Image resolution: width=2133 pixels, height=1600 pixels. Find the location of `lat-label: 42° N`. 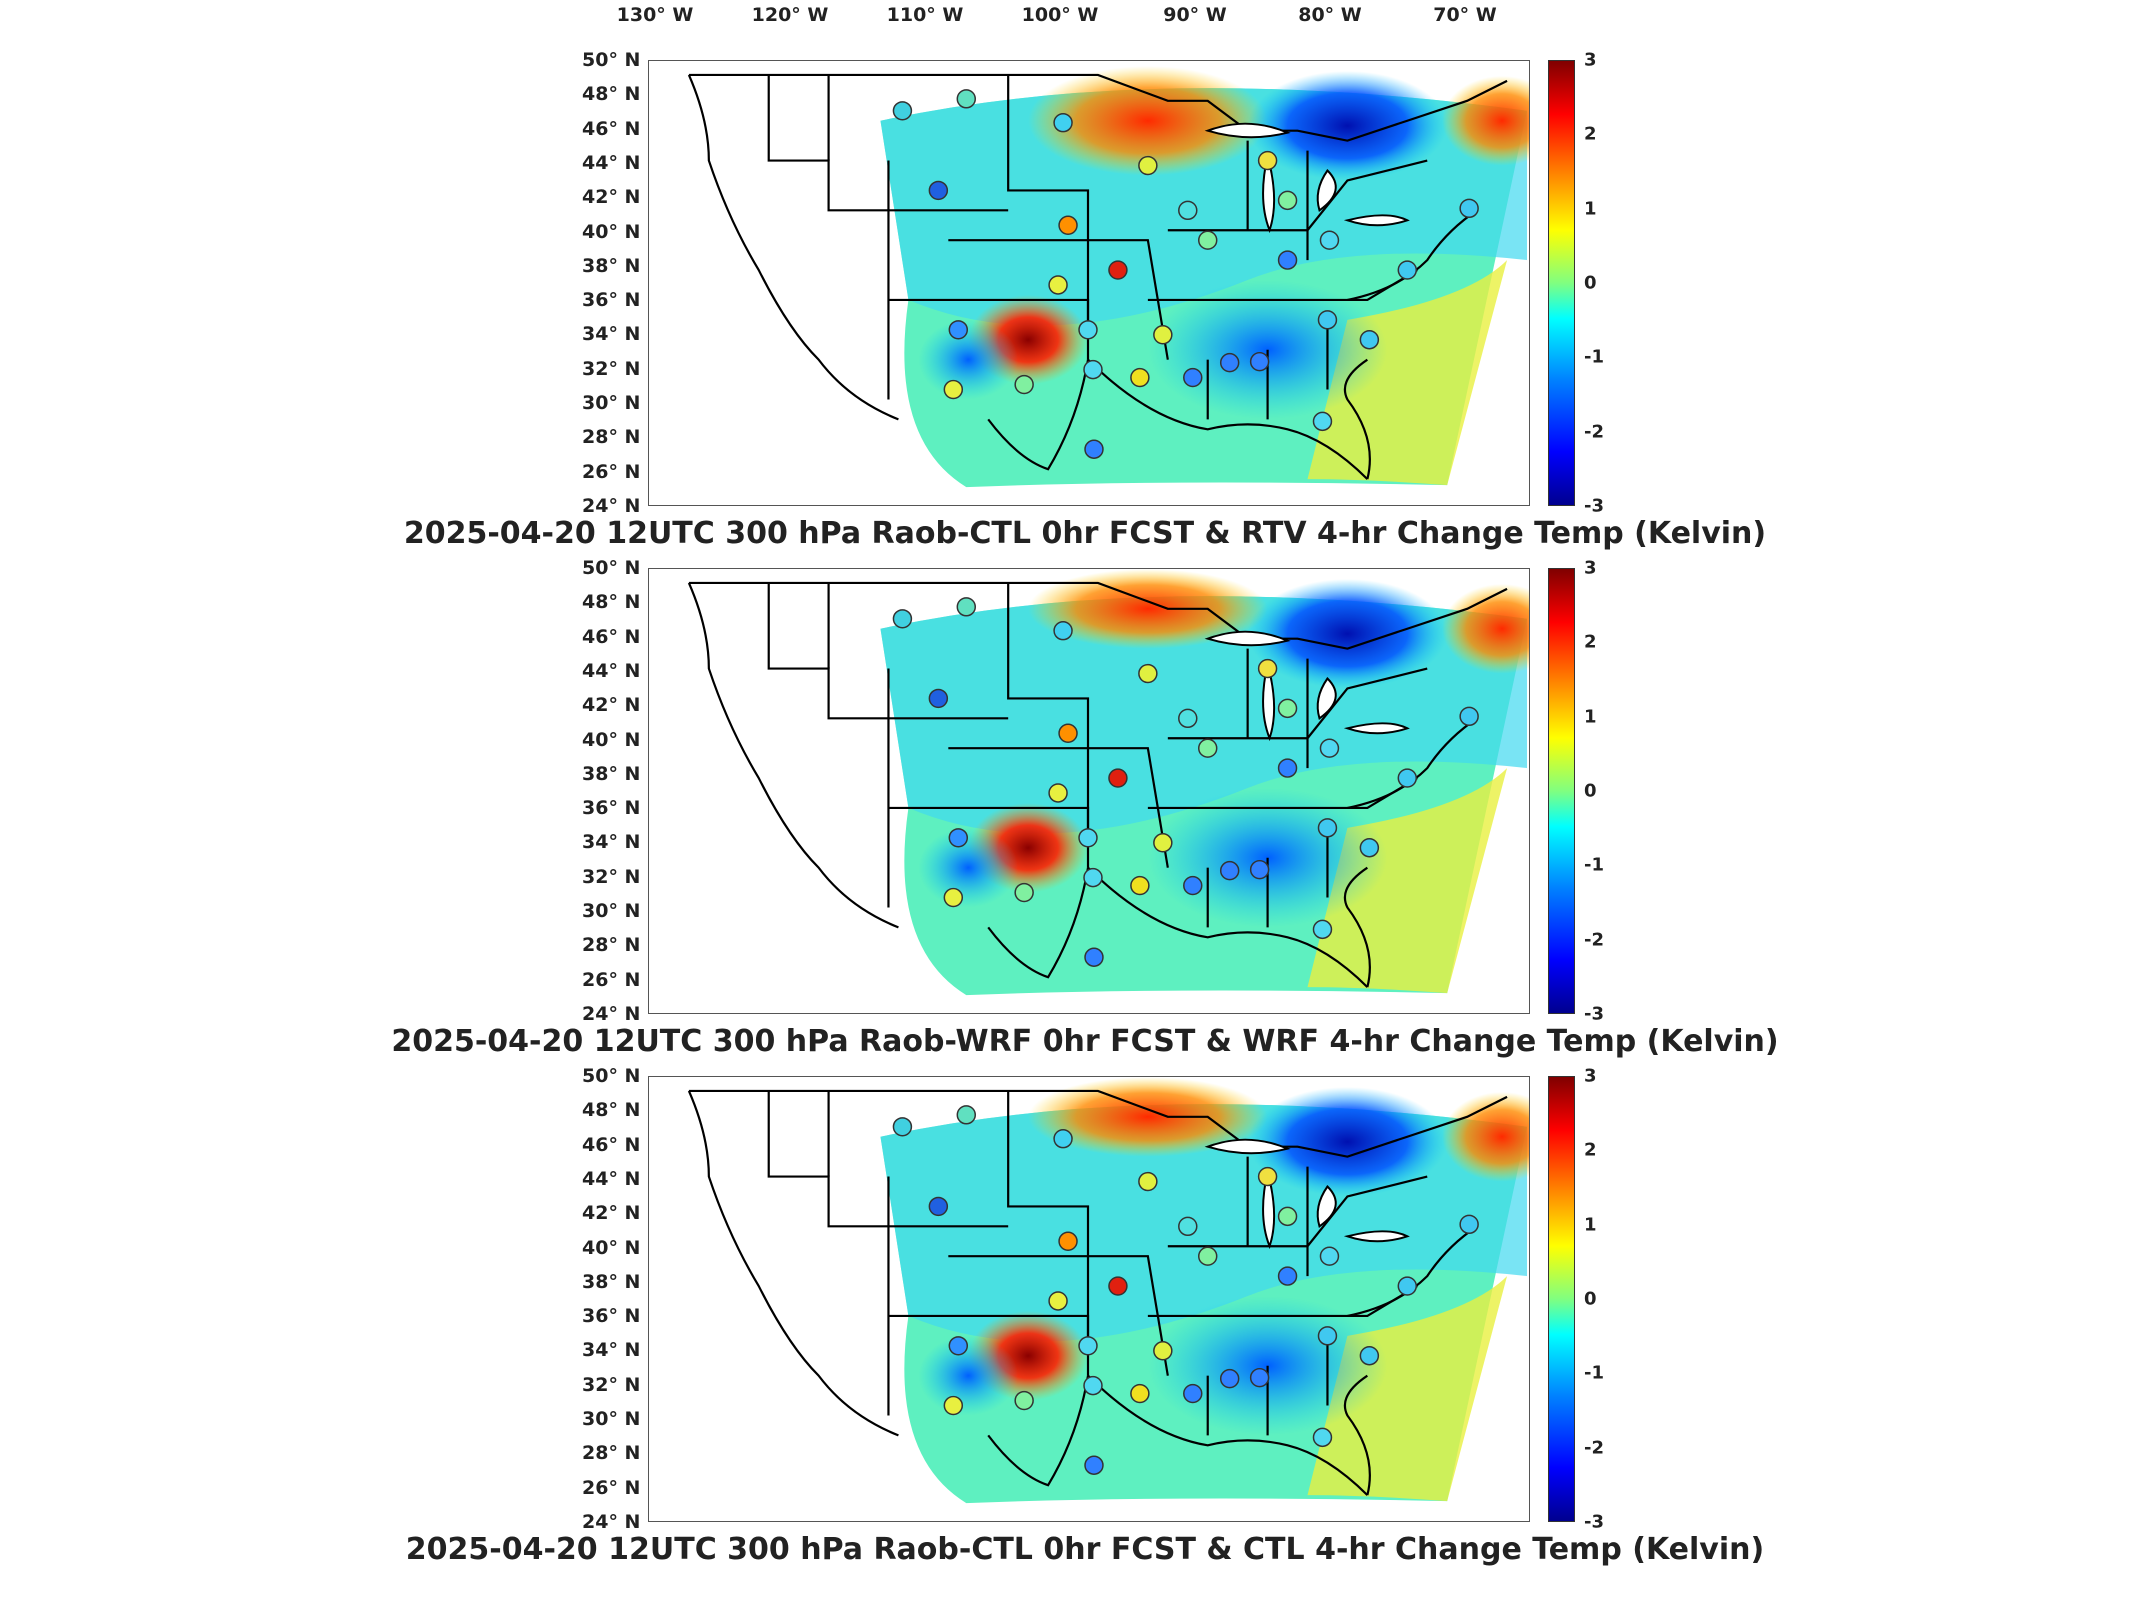

lat-label: 42° N is located at coordinates (611, 197).